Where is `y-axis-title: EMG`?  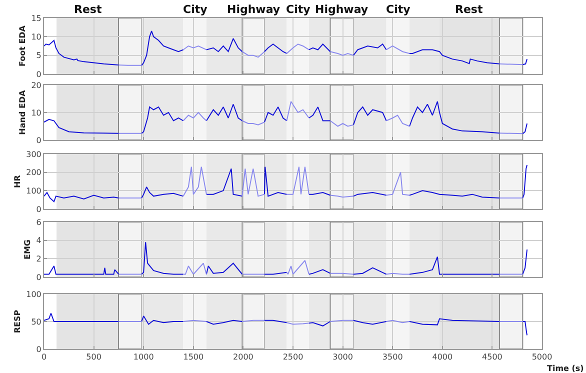
y-axis-title: EMG is located at coordinates (27, 250).